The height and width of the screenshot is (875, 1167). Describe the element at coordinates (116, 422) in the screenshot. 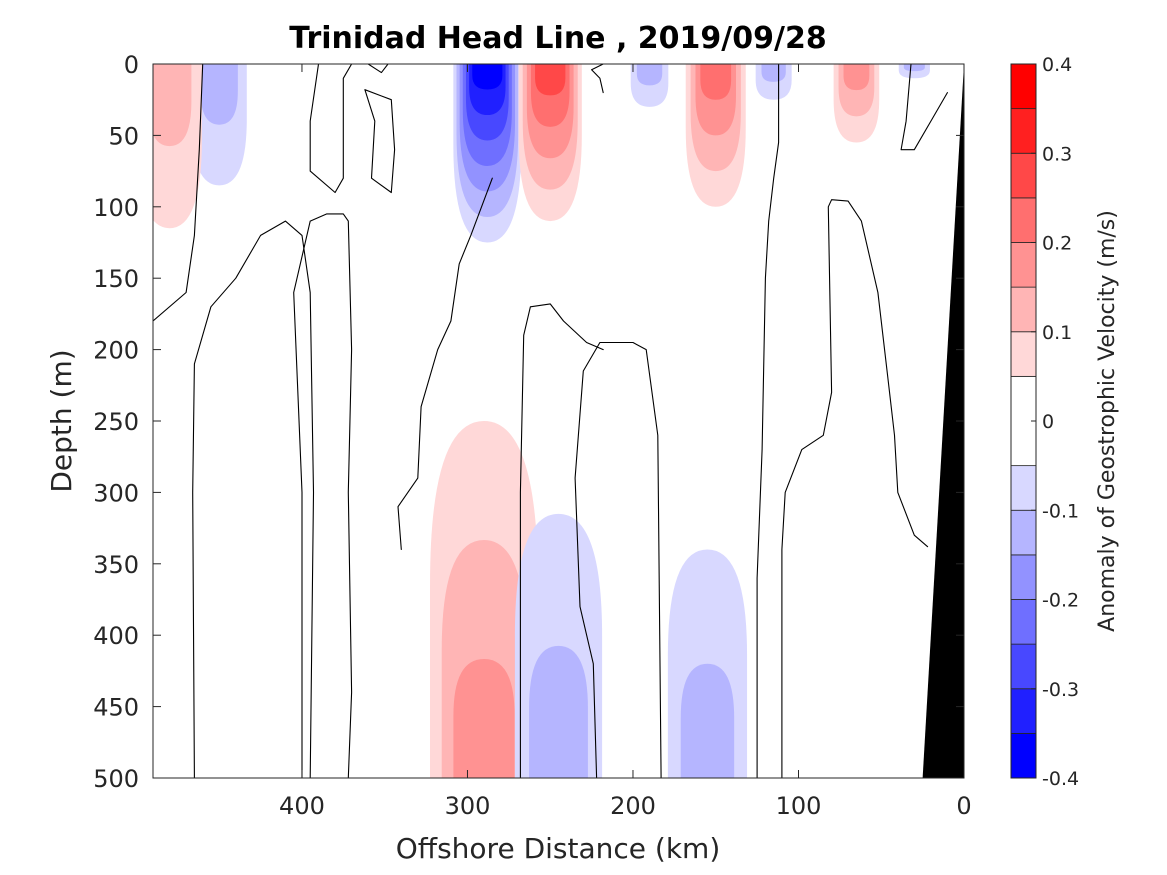

I see `y-tick-label: 250` at that location.